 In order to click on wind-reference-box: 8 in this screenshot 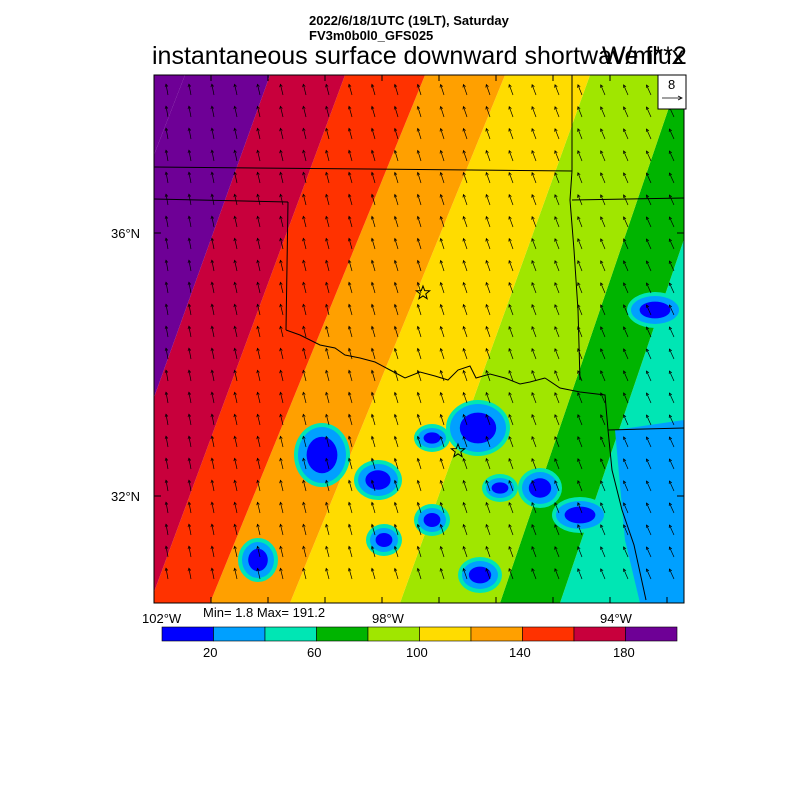, I will do `click(672, 92)`.